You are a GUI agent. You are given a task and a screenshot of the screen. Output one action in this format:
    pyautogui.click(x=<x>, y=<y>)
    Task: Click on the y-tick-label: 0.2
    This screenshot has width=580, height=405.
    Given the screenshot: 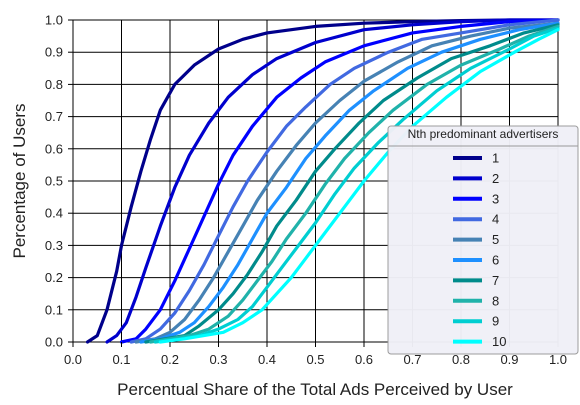 What is the action you would take?
    pyautogui.click(x=54, y=277)
    